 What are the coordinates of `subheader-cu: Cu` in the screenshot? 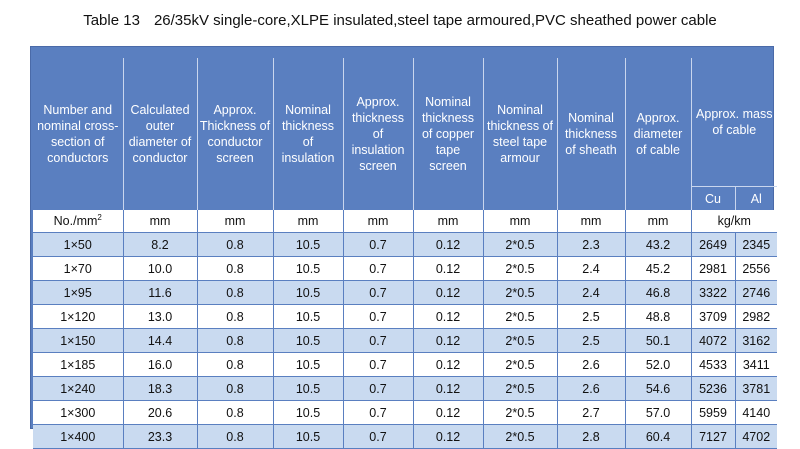 It's located at (713, 198).